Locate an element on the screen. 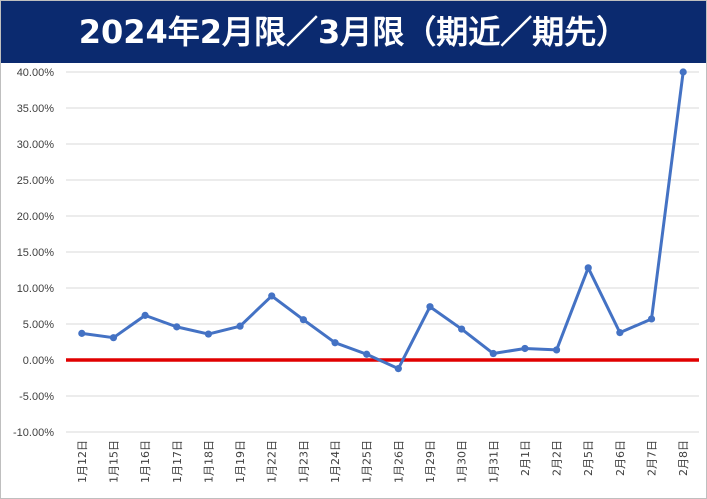  x-tick-label: 1月25日 is located at coordinates (367, 461).